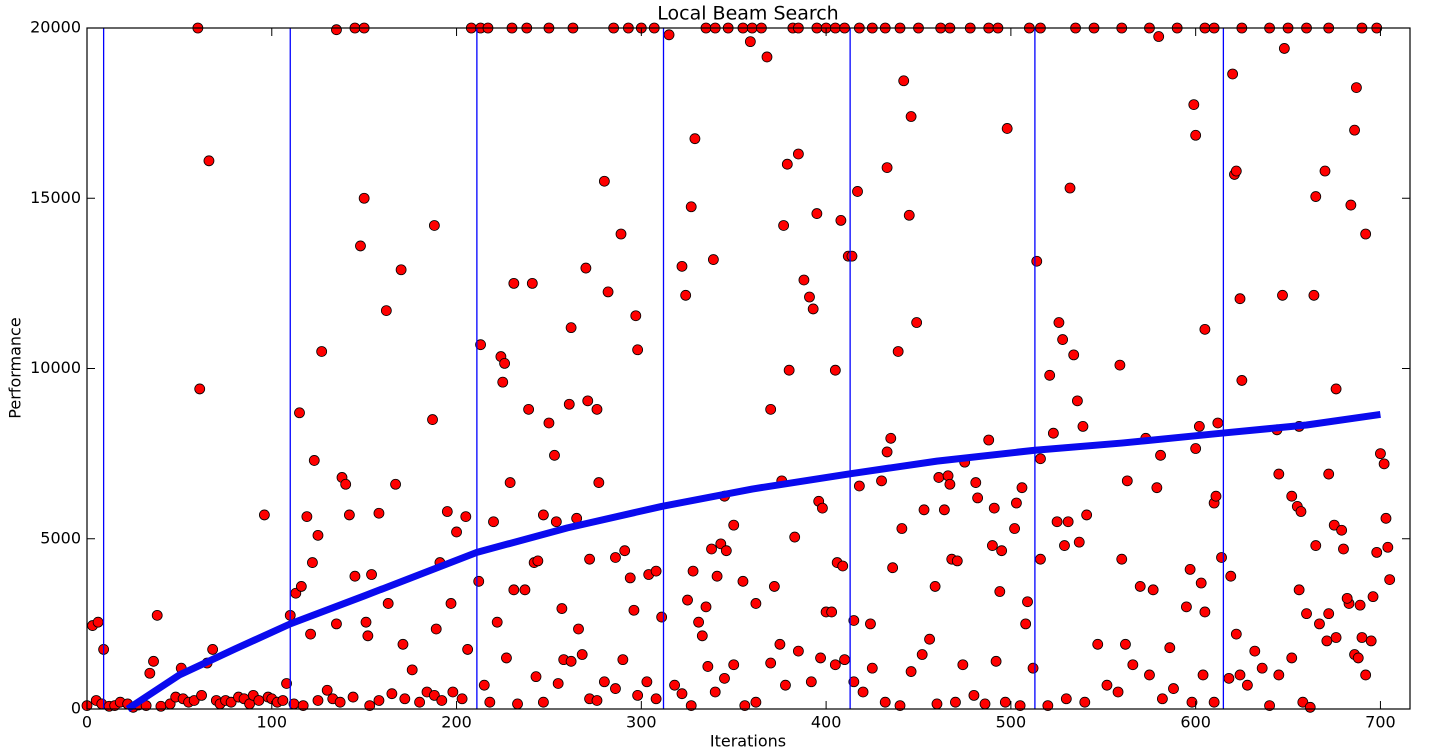 This screenshot has width=1439, height=755. Describe the element at coordinates (1380, 722) in the screenshot. I see `x-tick-label: 700` at that location.